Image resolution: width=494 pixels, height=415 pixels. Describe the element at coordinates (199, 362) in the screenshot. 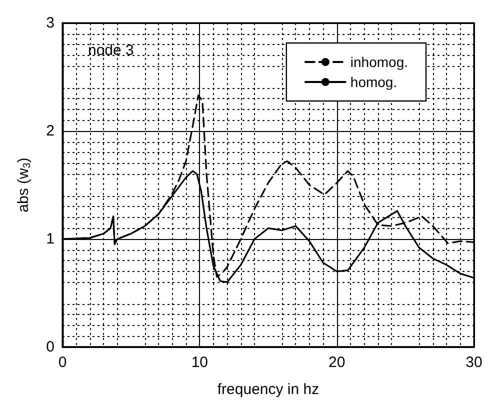

I see `x-tick-label: 10` at that location.